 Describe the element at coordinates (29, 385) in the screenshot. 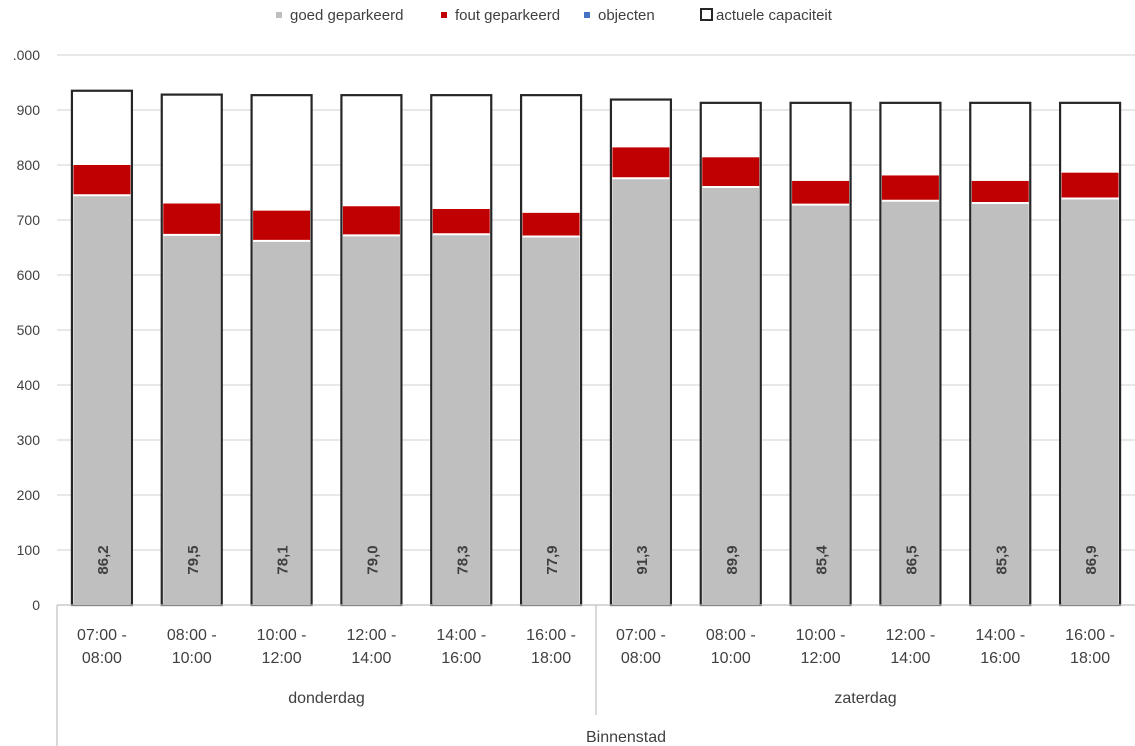

I see `y-tick-label: 400` at that location.